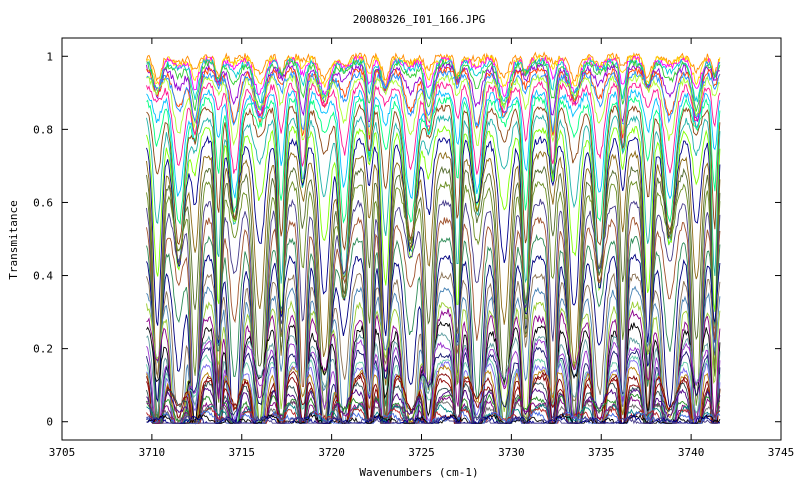  Describe the element at coordinates (49, 422) in the screenshot. I see `y-tick-label: 0` at that location.